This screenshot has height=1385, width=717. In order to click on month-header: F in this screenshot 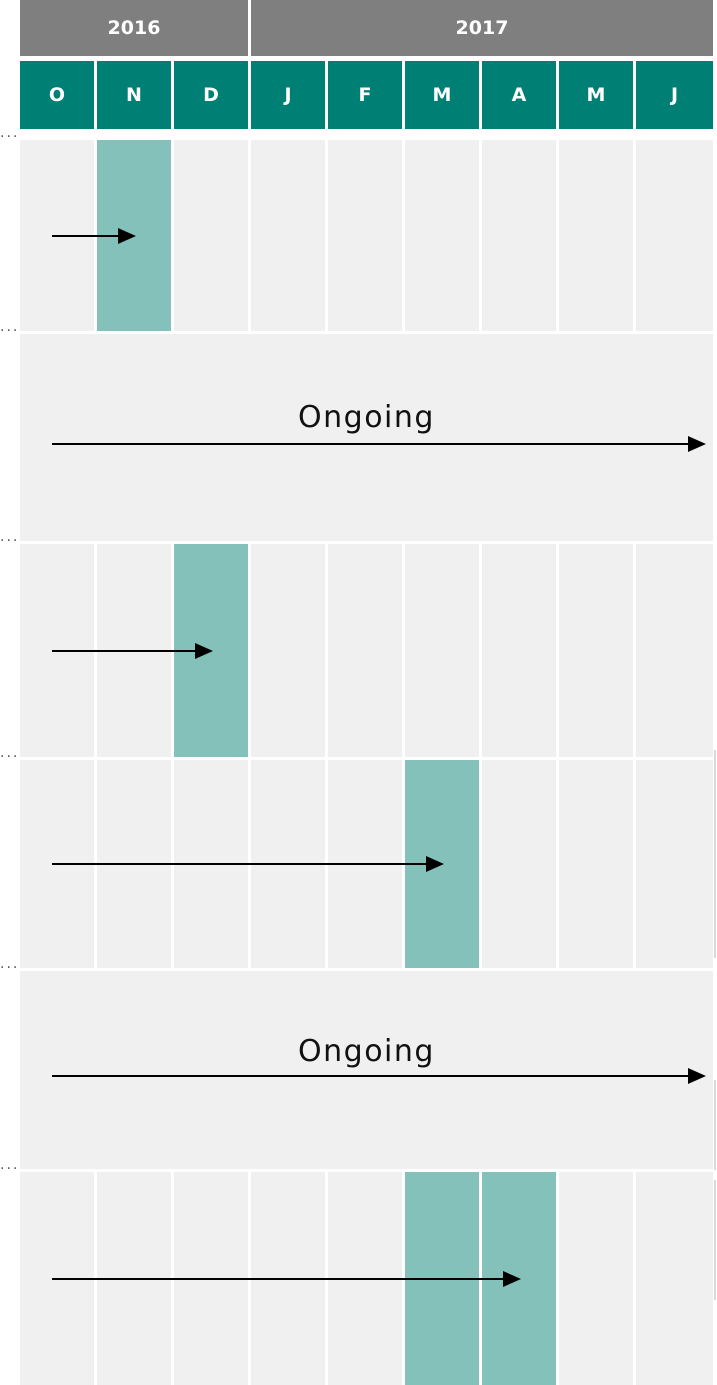, I will do `click(365, 95)`.